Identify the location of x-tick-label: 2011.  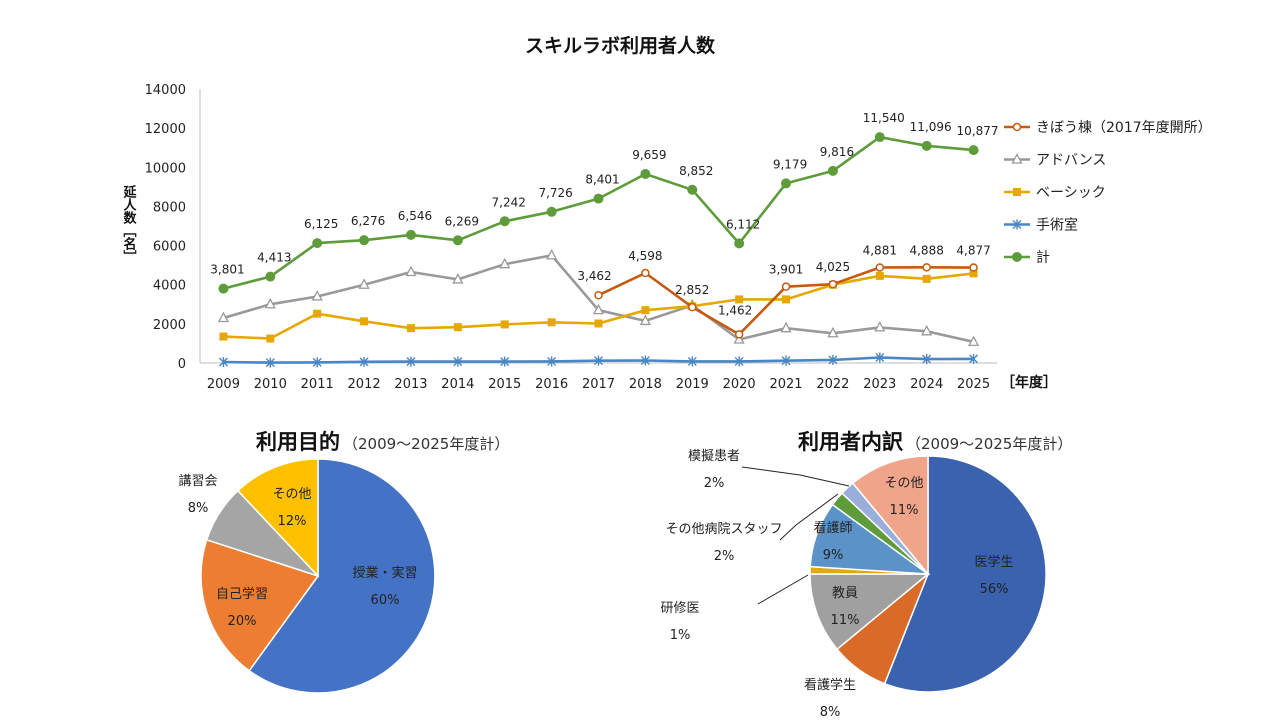
(317, 384).